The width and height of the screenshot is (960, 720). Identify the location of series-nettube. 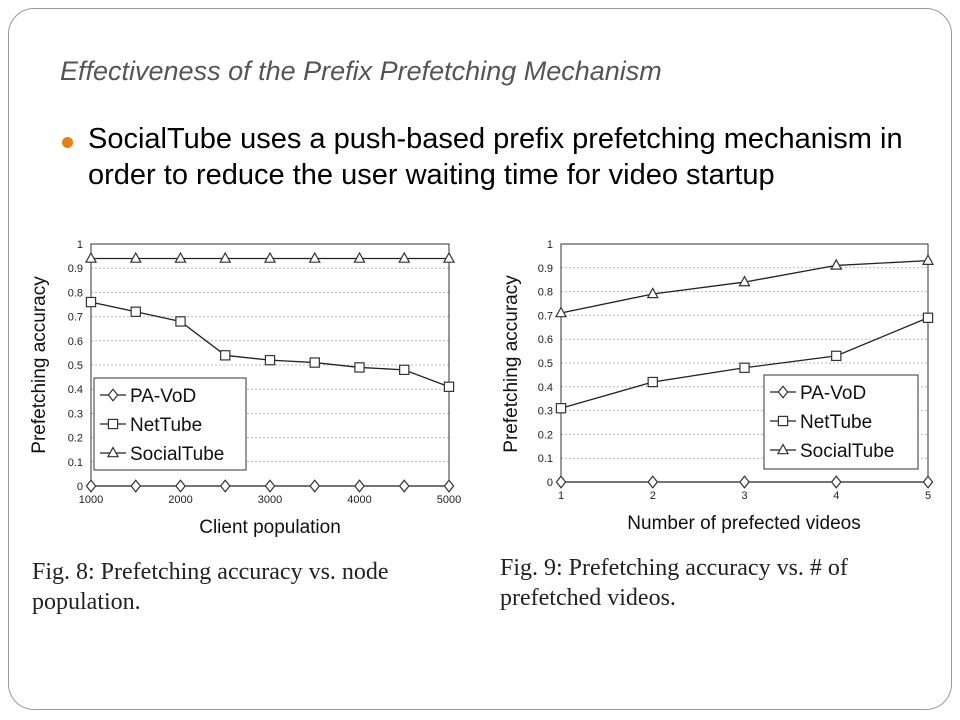
(744, 363).